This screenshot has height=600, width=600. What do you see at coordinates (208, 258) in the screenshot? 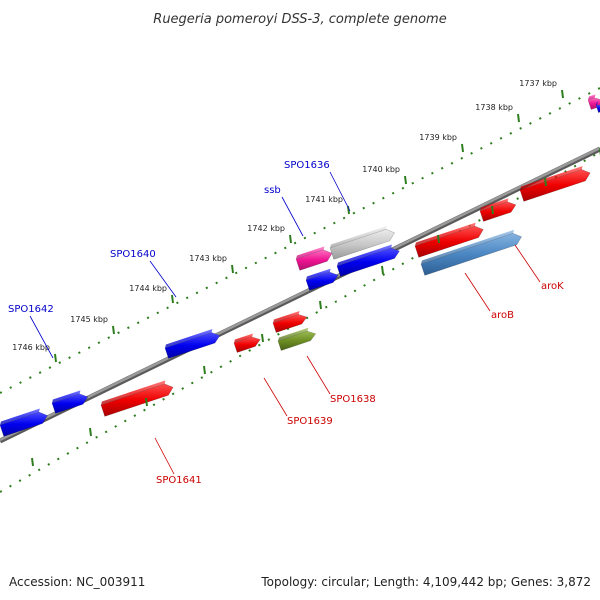
I see `tick-label: 1743 kbp` at bounding box center [208, 258].